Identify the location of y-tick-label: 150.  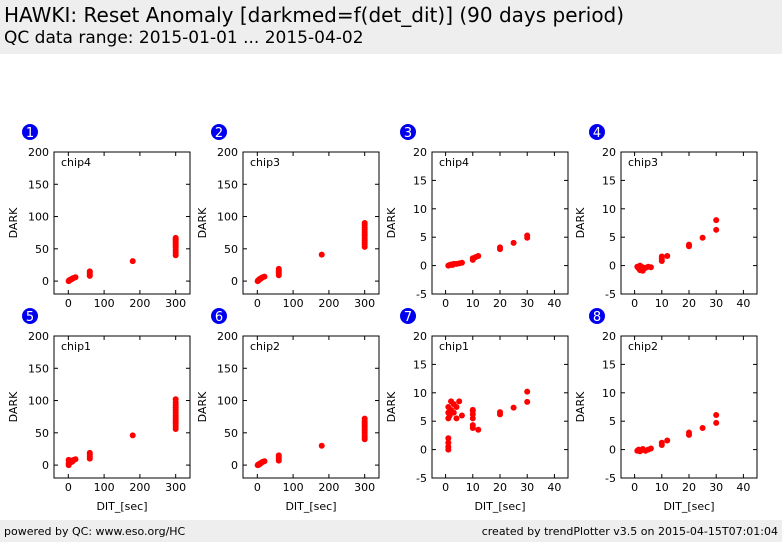
(38, 184).